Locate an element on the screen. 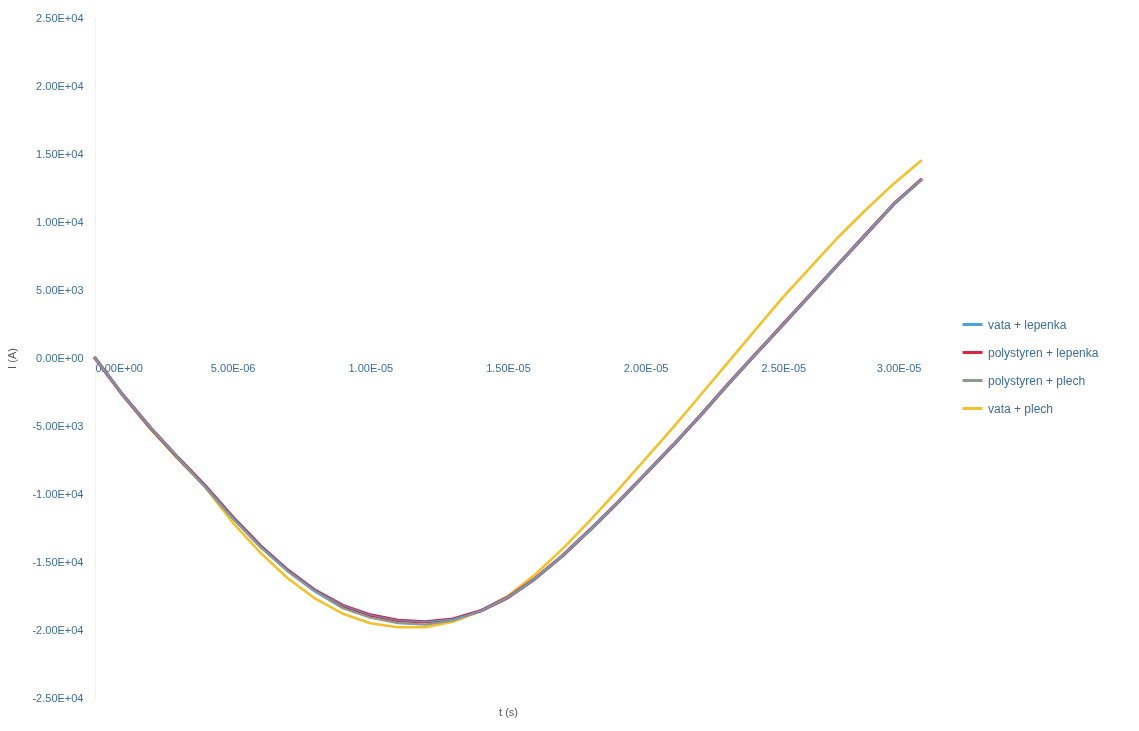 Image resolution: width=1139 pixels, height=731 pixels. y-tick-label: -2.00E+04 is located at coordinates (58, 629).